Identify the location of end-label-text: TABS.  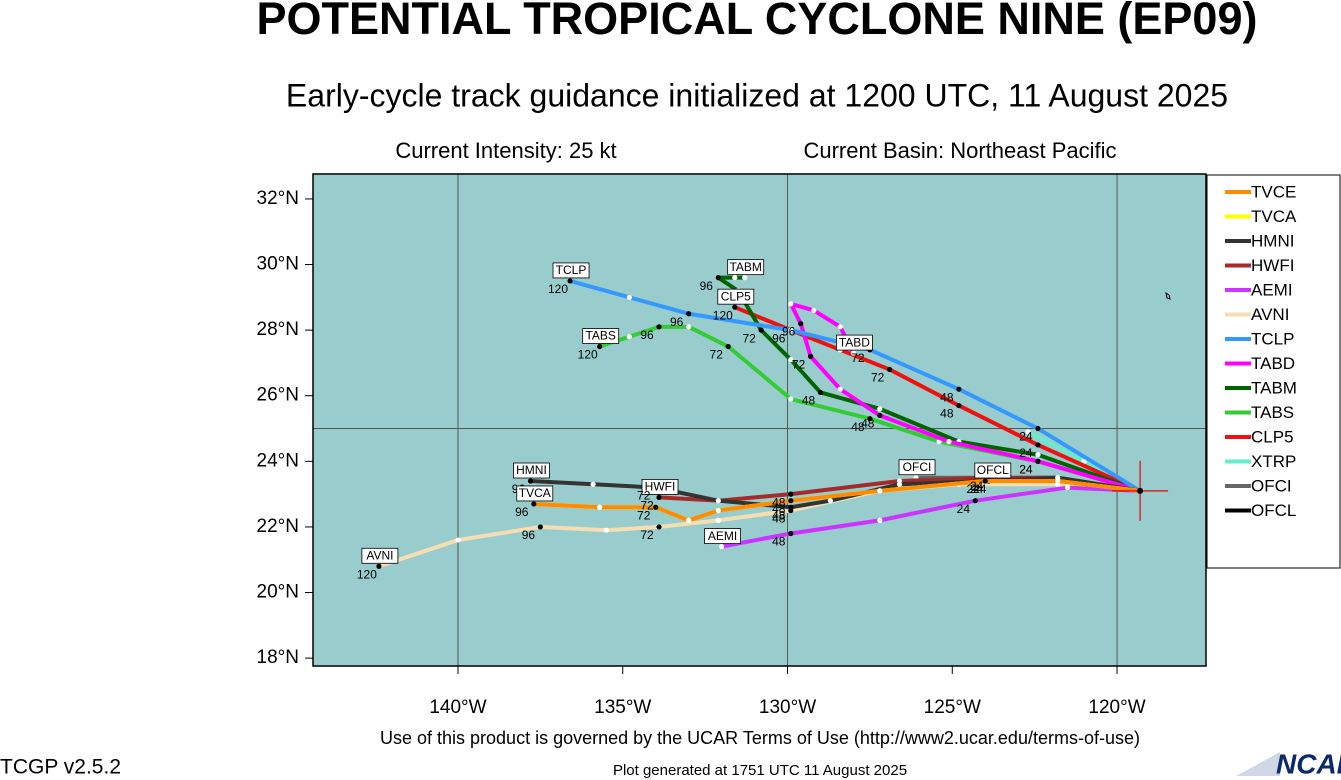
(600, 336).